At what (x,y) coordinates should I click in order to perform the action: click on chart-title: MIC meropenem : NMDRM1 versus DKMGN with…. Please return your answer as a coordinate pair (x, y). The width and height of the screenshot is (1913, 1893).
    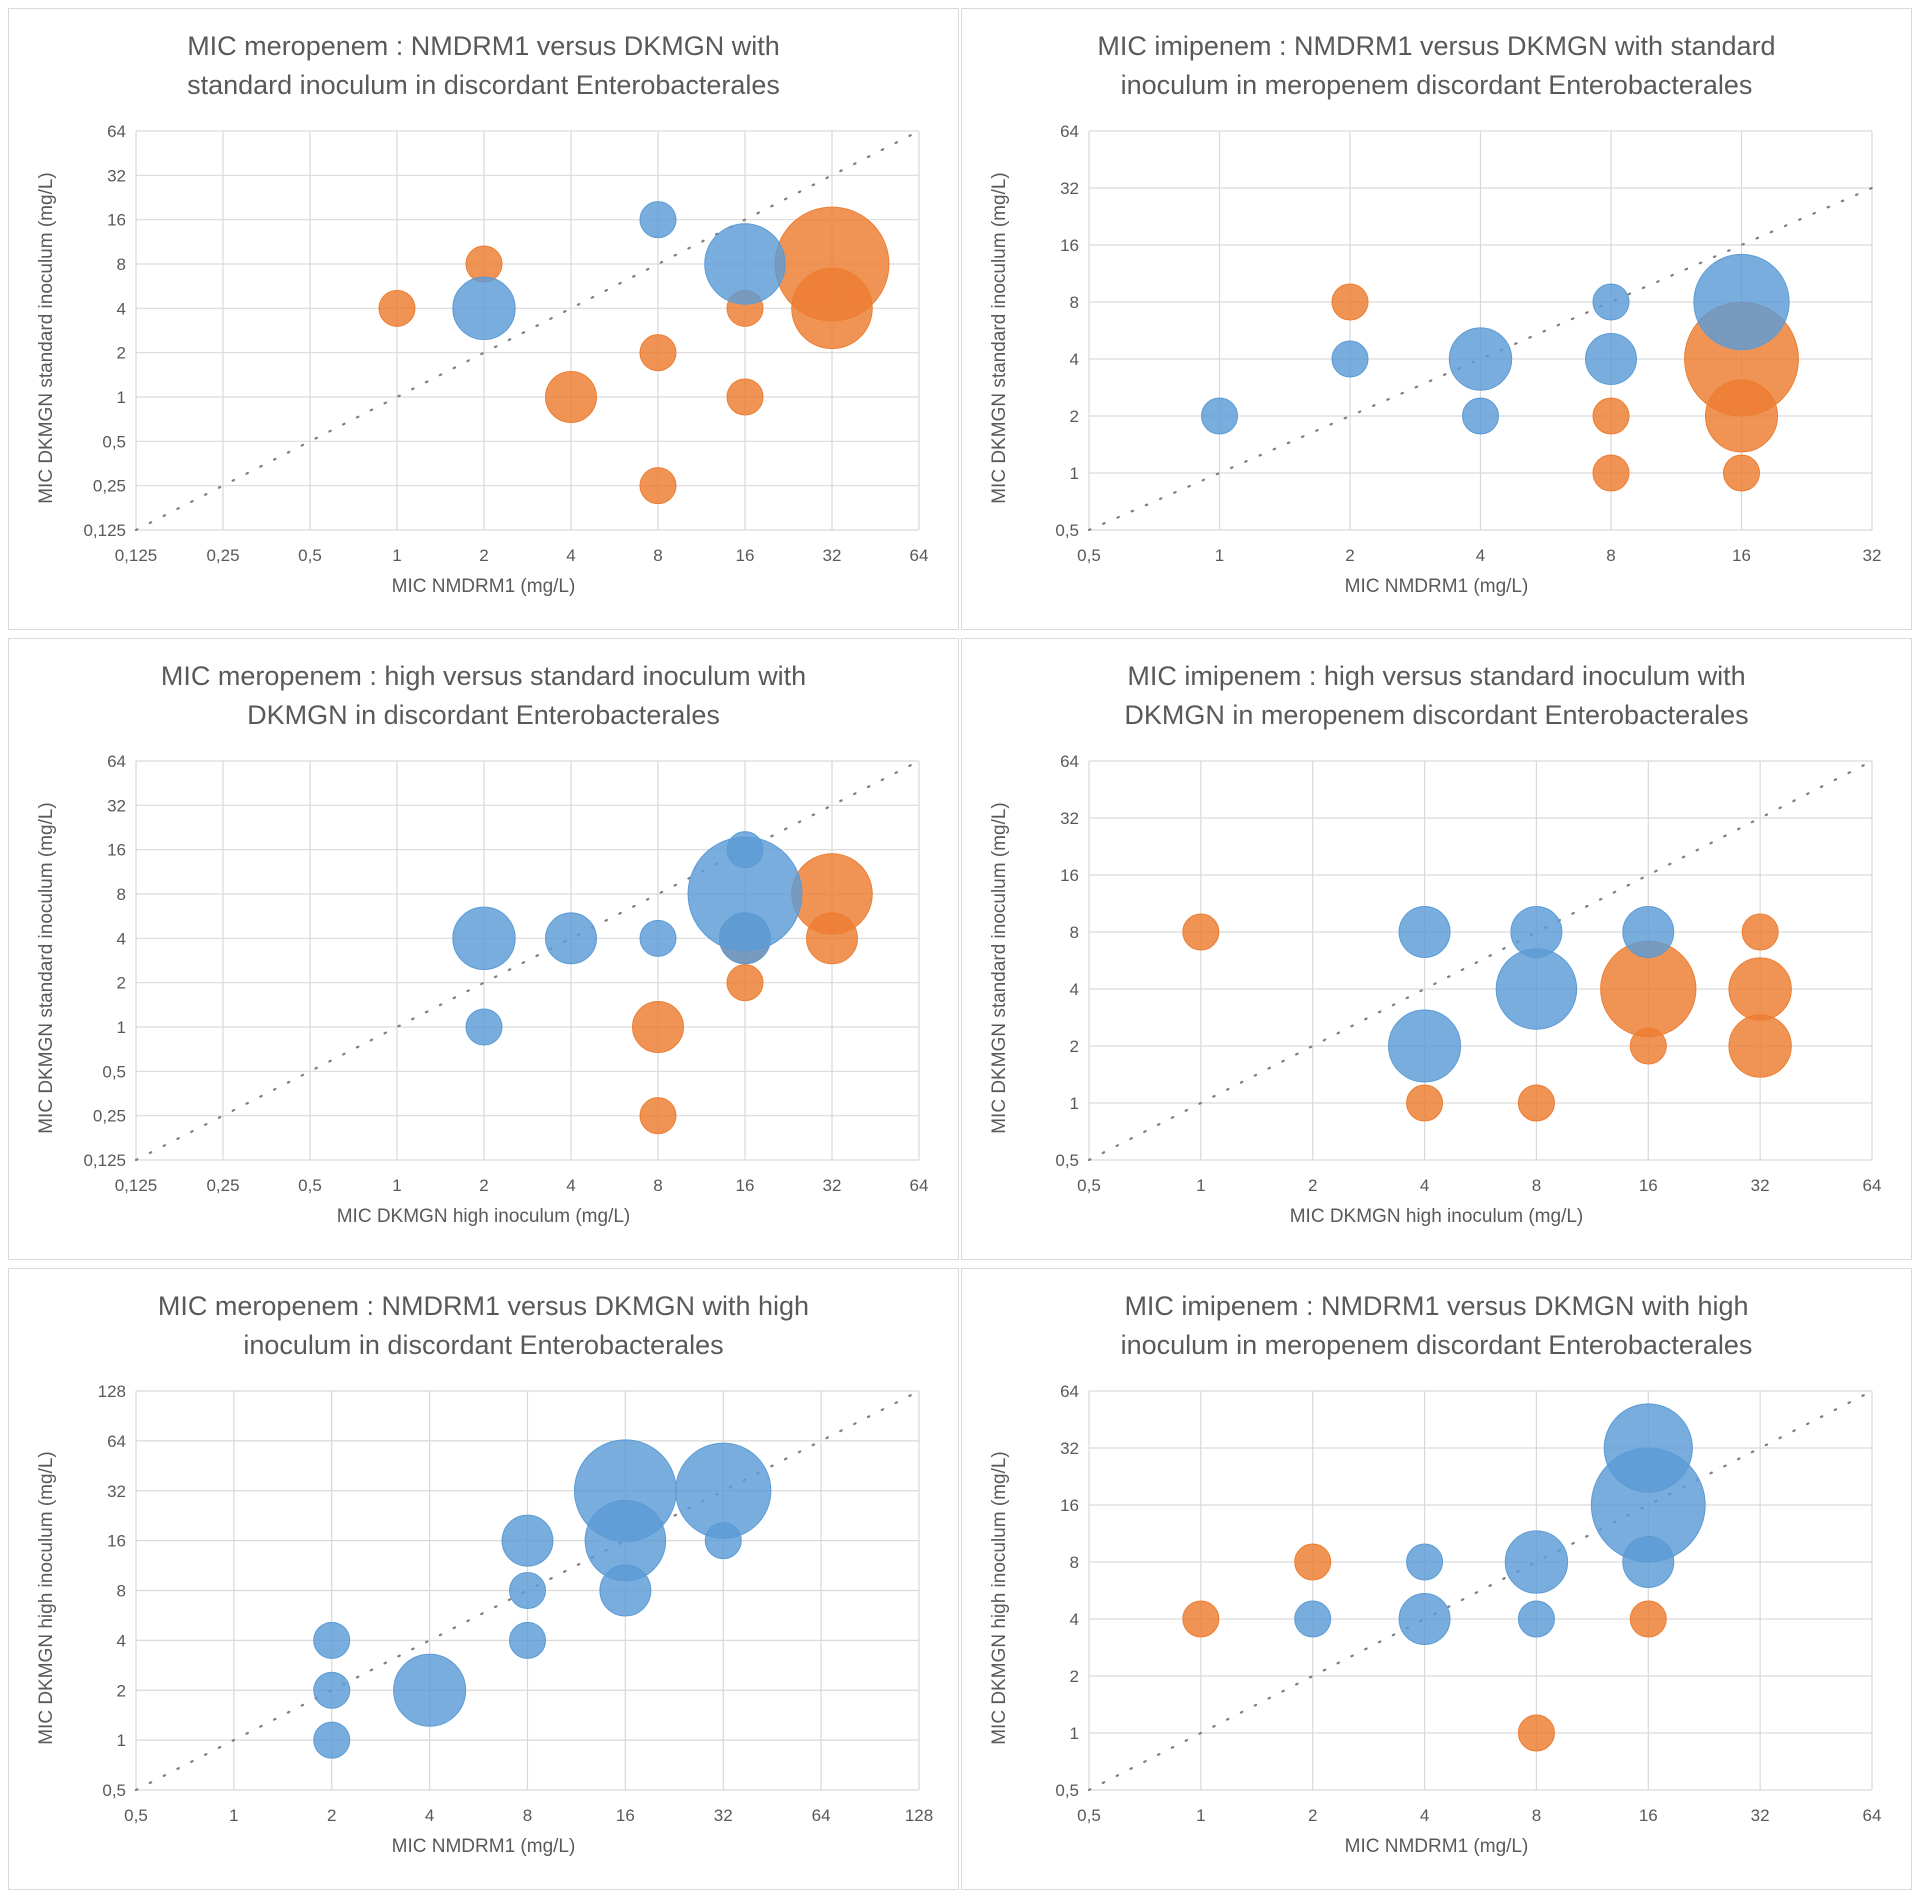
    Looking at the image, I should click on (483, 65).